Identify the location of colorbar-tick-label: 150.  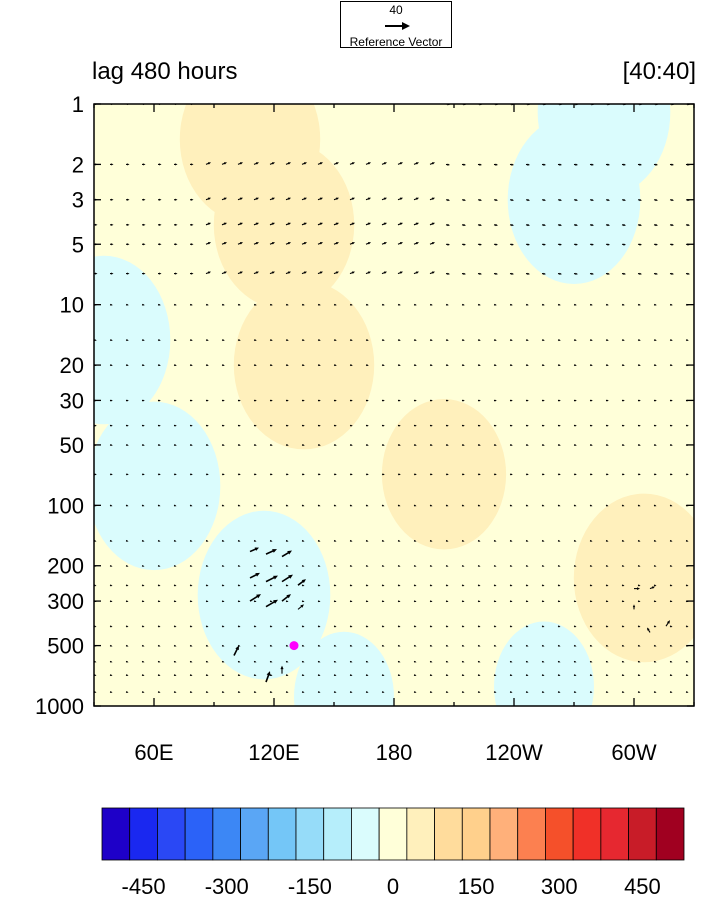
(476, 886).